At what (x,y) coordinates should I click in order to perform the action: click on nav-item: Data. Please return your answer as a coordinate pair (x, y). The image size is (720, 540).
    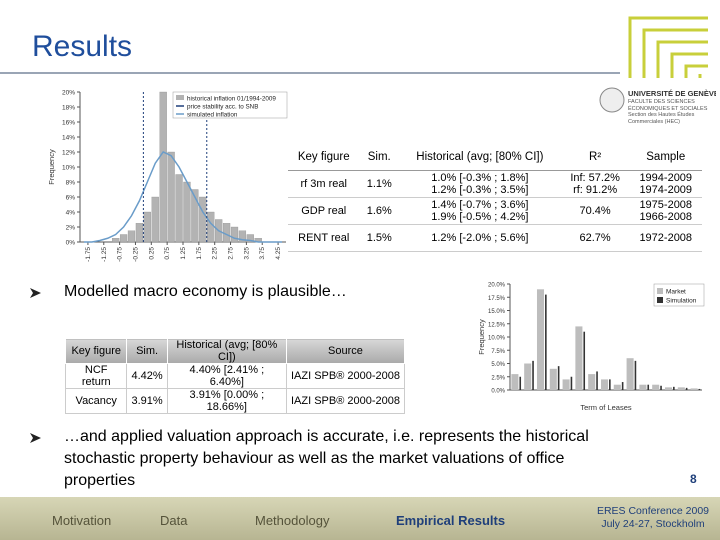
    Looking at the image, I should click on (174, 520).